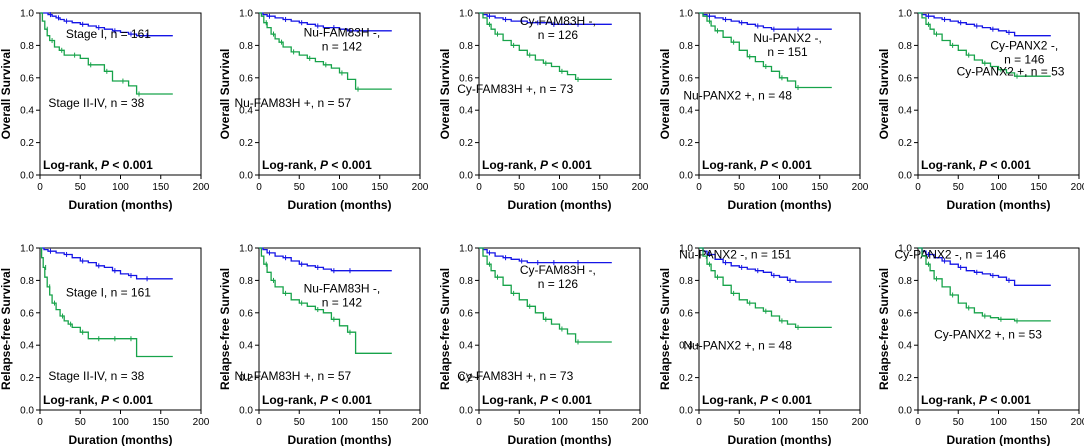  What do you see at coordinates (787, 38) in the screenshot?
I see `series-label: Nu-PANX2 -,` at bounding box center [787, 38].